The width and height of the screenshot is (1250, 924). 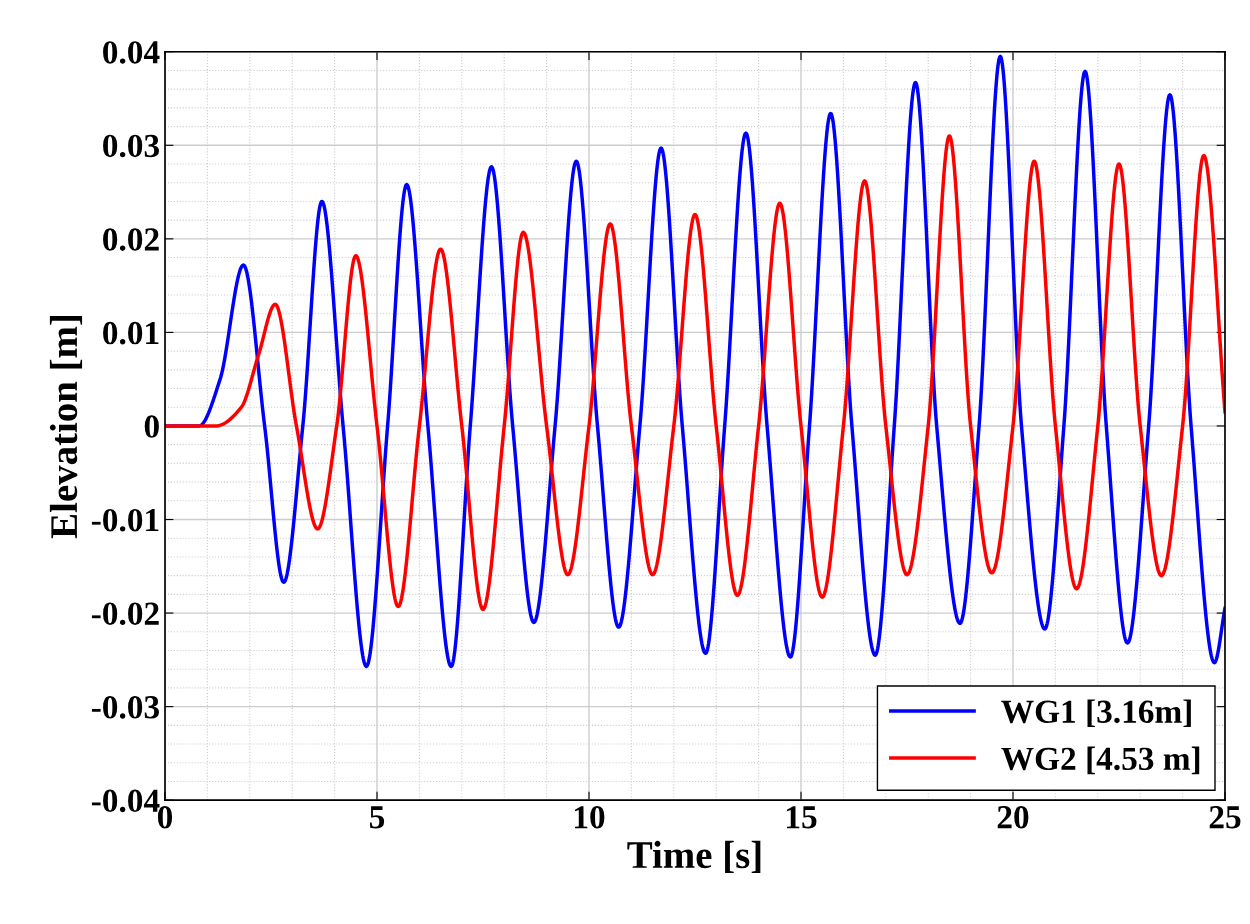 What do you see at coordinates (1225, 817) in the screenshot?
I see `x-tick-label: 25` at bounding box center [1225, 817].